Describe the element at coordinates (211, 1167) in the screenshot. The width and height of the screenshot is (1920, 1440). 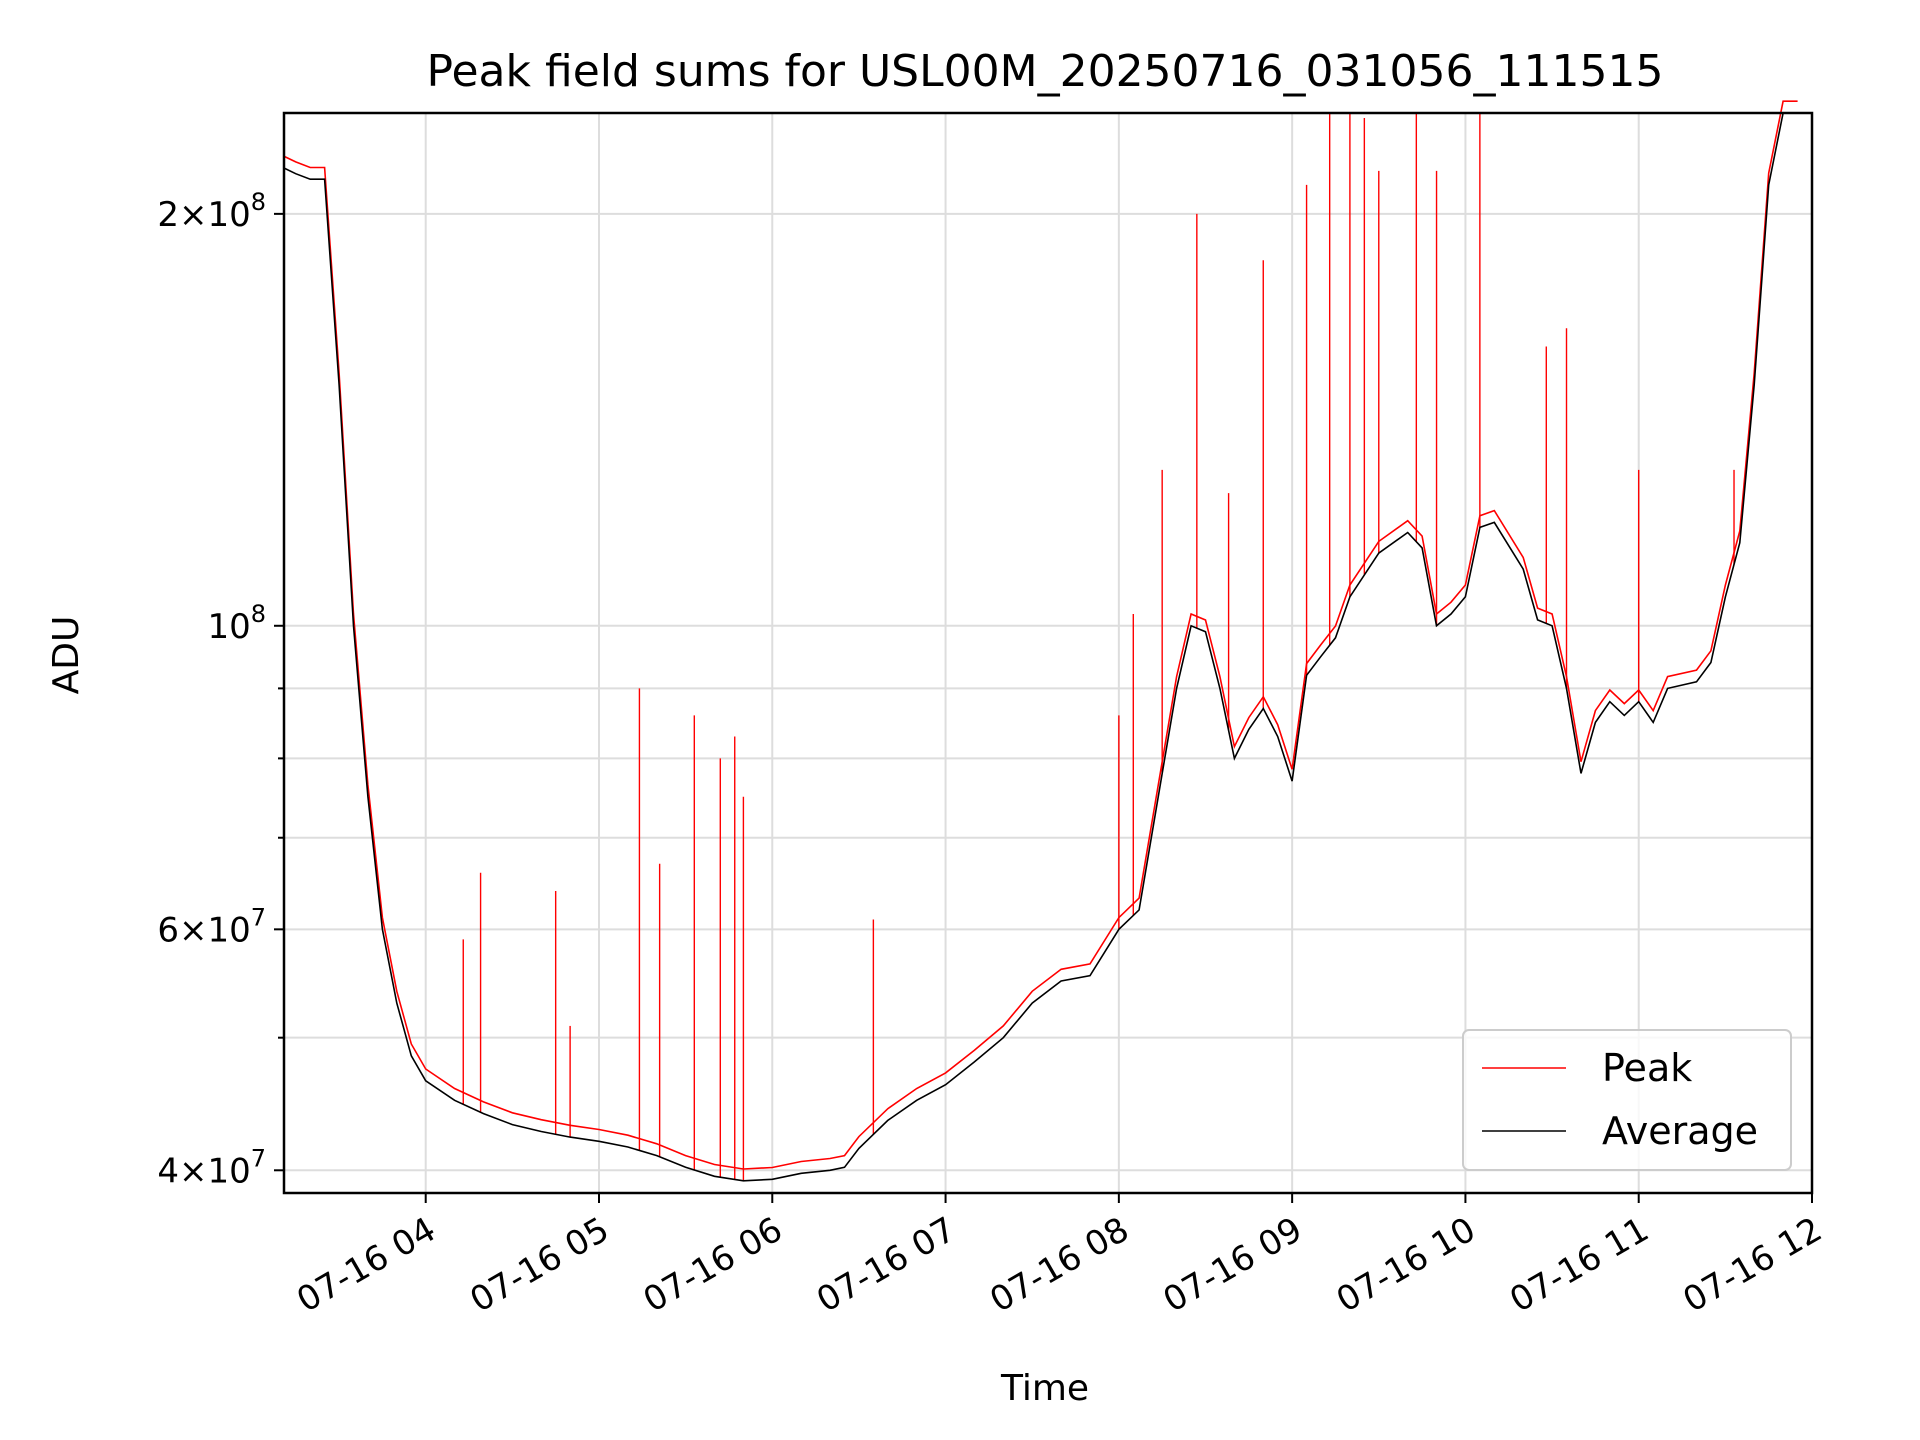
I see `y-tick-label: 4×107` at that location.